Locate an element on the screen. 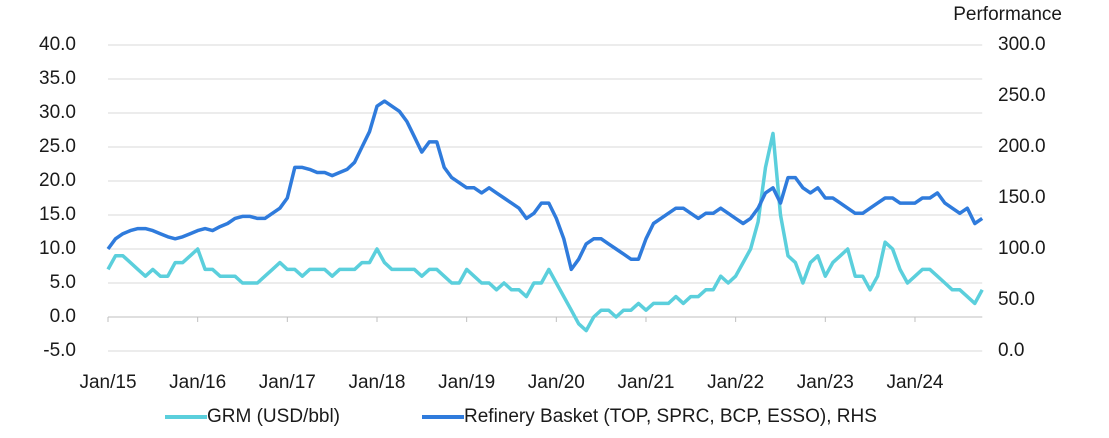 This screenshot has width=1109, height=438. y-tick-label: 35.0 is located at coordinates (57, 78).